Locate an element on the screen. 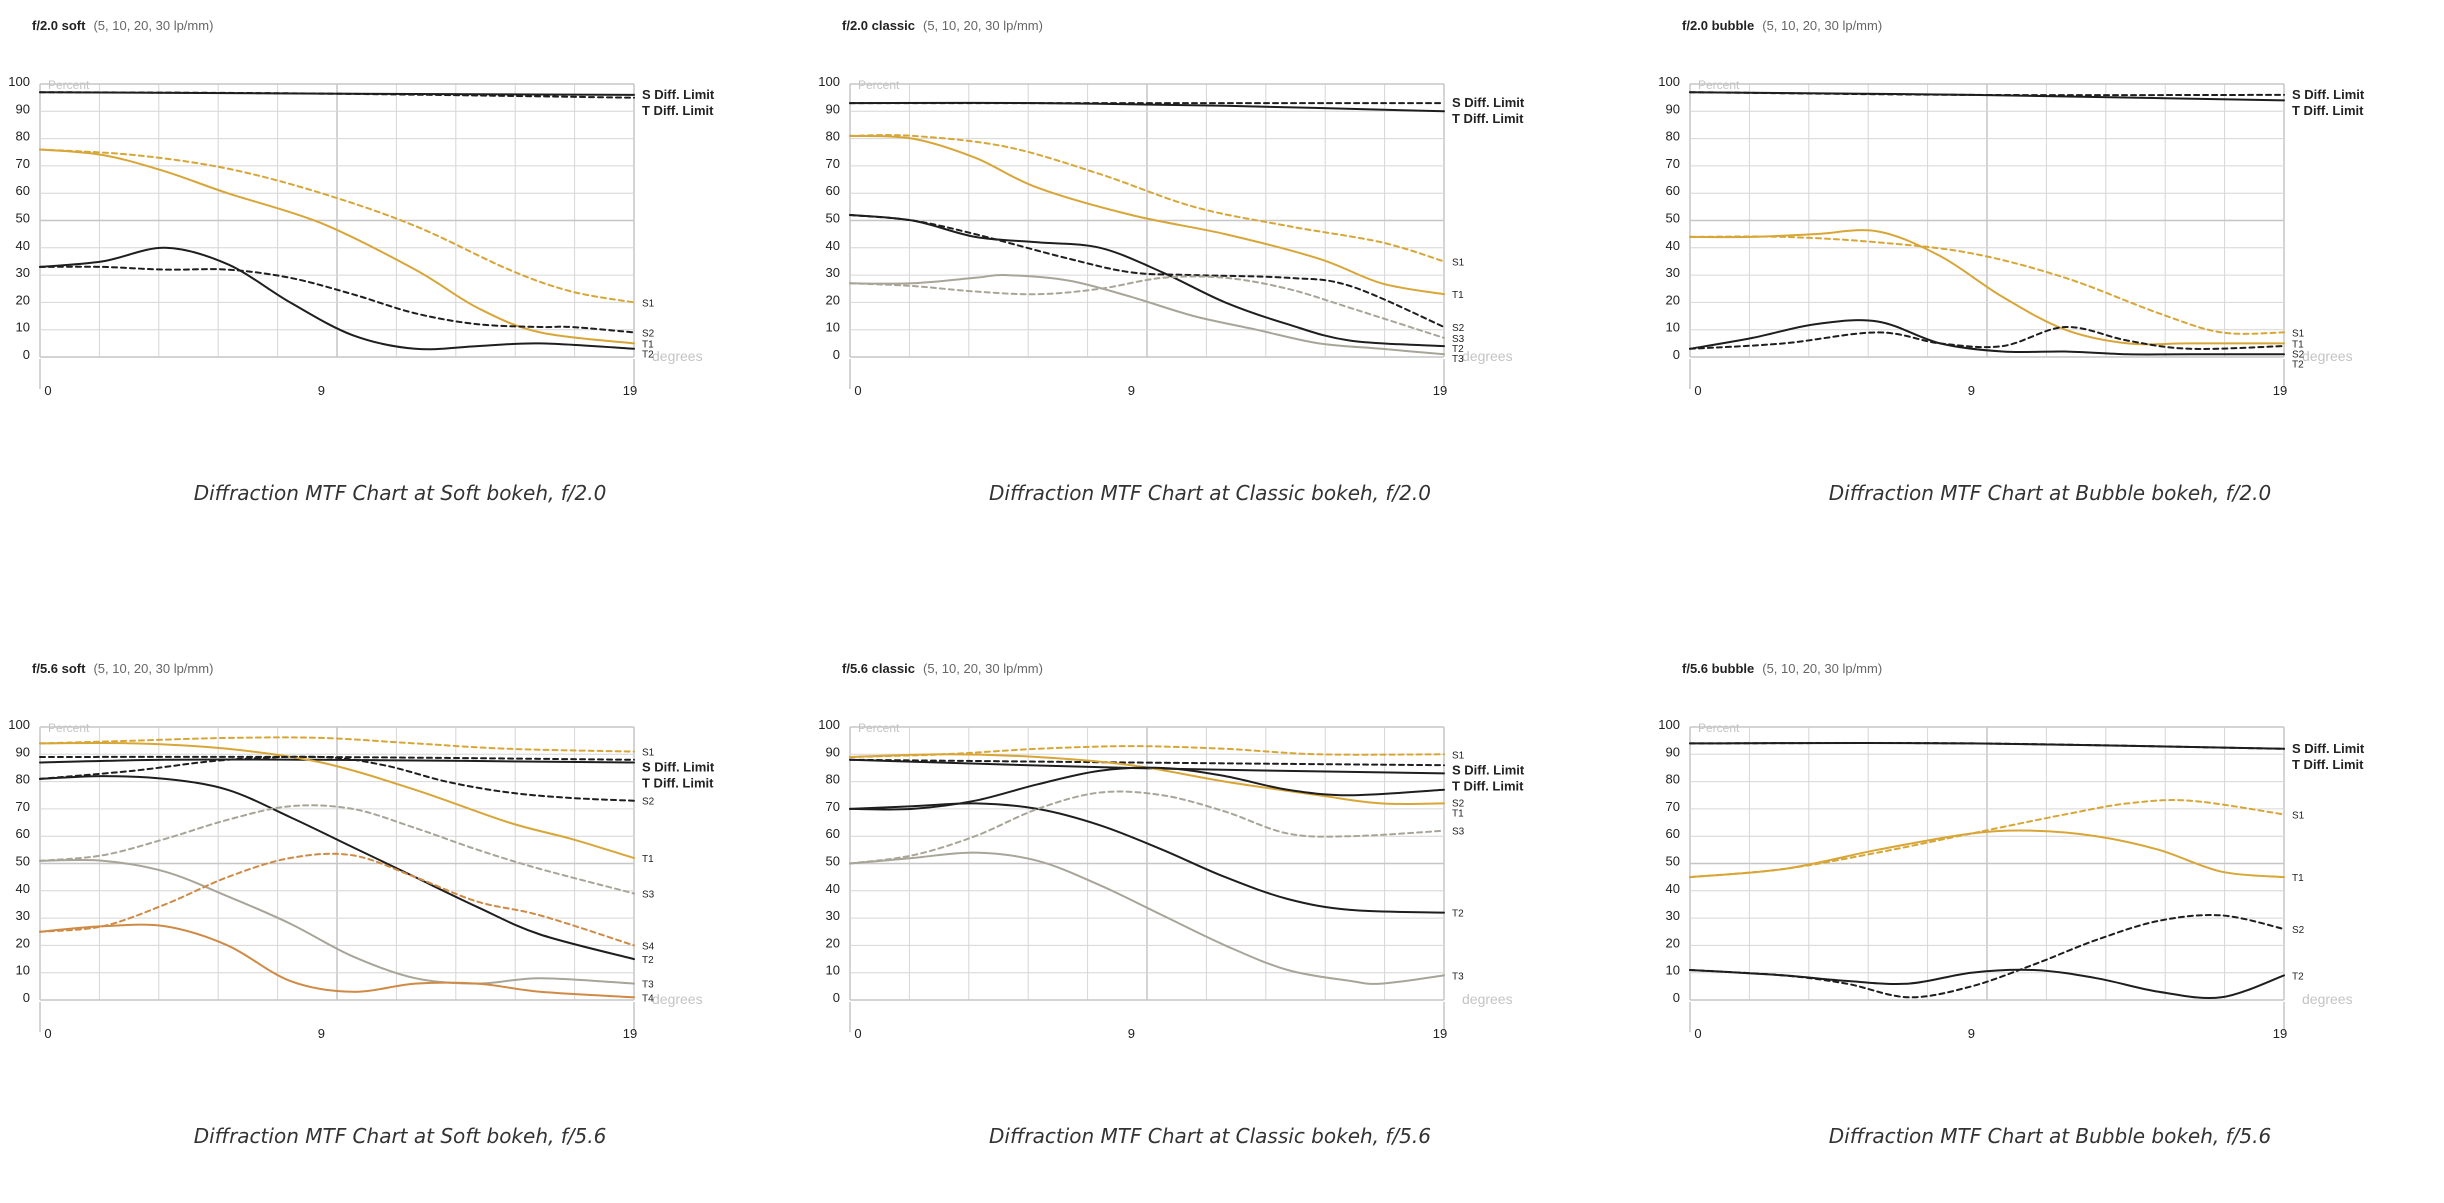  chart-title: f/5.6 soft (5, 10, 20, 30 lp/mm) is located at coordinates (122, 668).